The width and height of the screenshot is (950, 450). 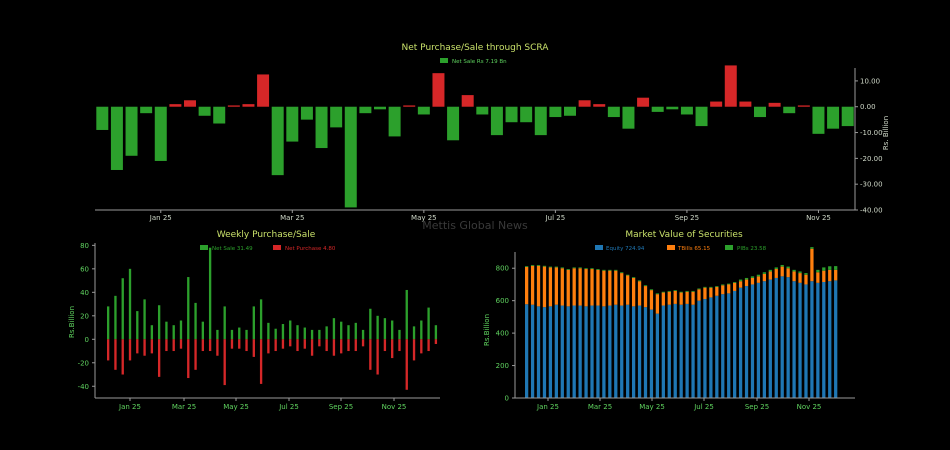 I want to click on scra-x-tick-label: Mar 25, so click(x=292, y=218).